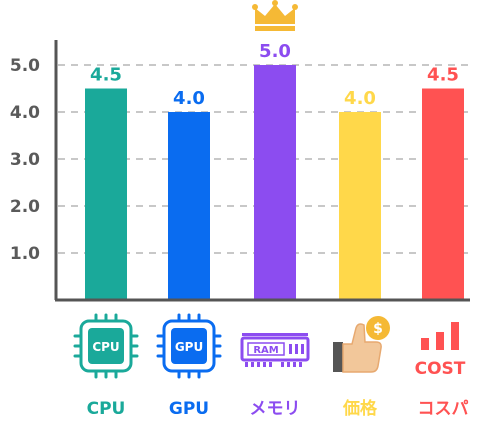 The image size is (488, 428). What do you see at coordinates (25, 66) in the screenshot?
I see `y-tick-label: 5.0` at bounding box center [25, 66].